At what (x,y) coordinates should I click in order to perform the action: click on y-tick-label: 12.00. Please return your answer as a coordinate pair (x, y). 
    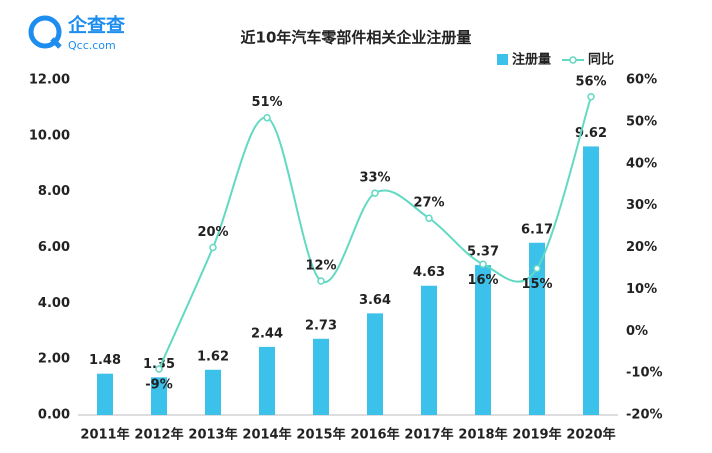
    Looking at the image, I should click on (49, 80).